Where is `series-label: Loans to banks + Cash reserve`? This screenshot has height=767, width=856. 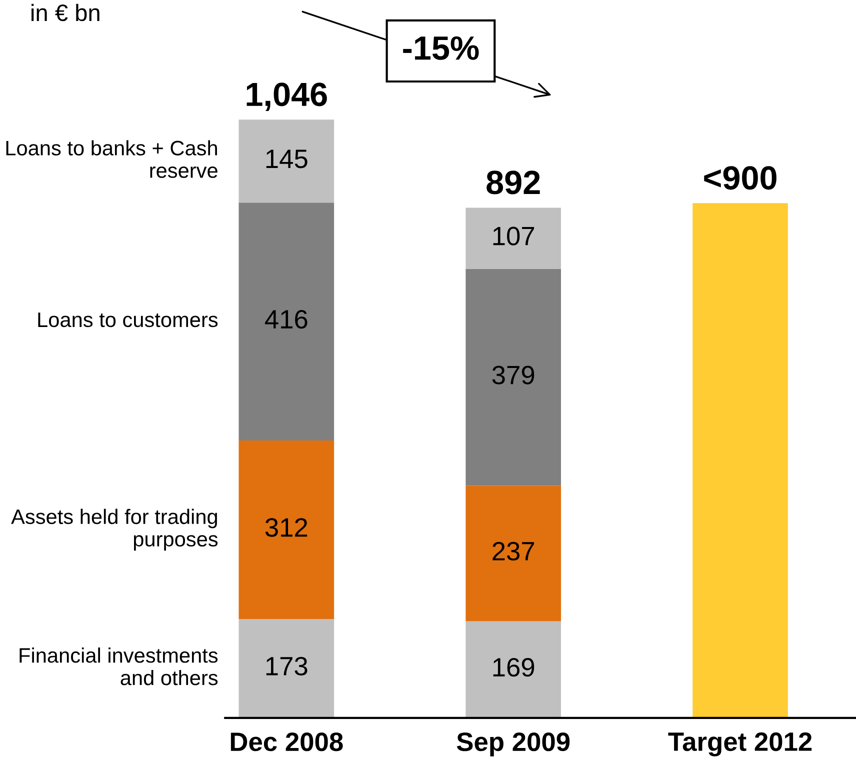
series-label: Loans to banks + Cash reserve is located at coordinates (112, 159).